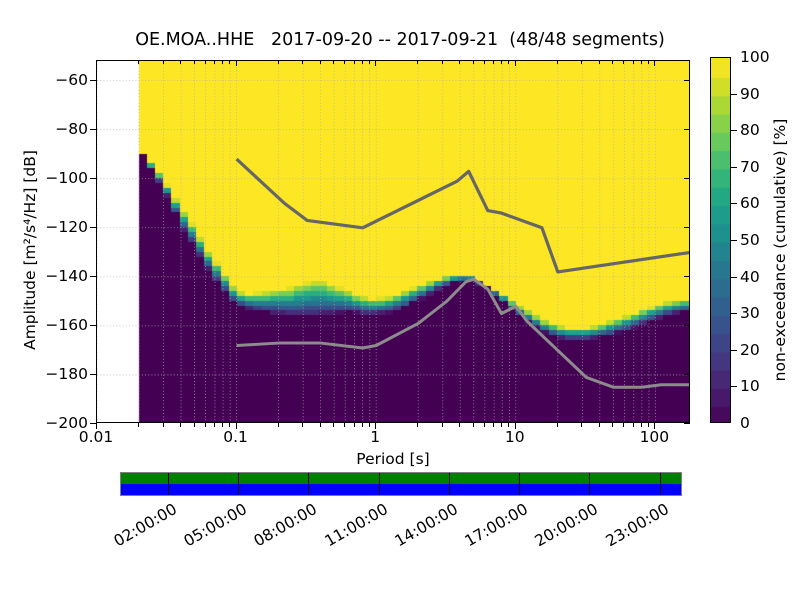 The height and width of the screenshot is (600, 800). I want to click on colorbar, so click(720, 240).